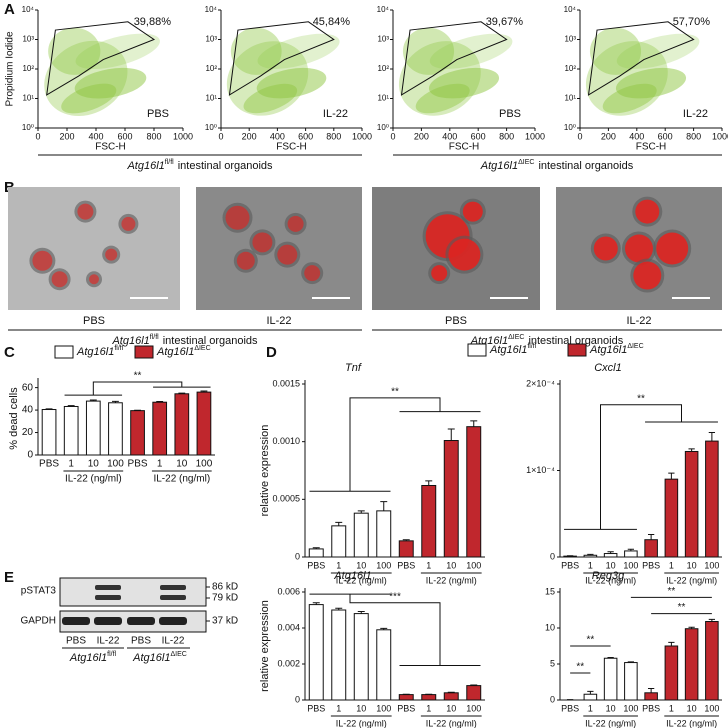 The width and height of the screenshot is (728, 728). What do you see at coordinates (225, 166) in the screenshot?
I see `group-suffix: intestinal organoids` at bounding box center [225, 166].